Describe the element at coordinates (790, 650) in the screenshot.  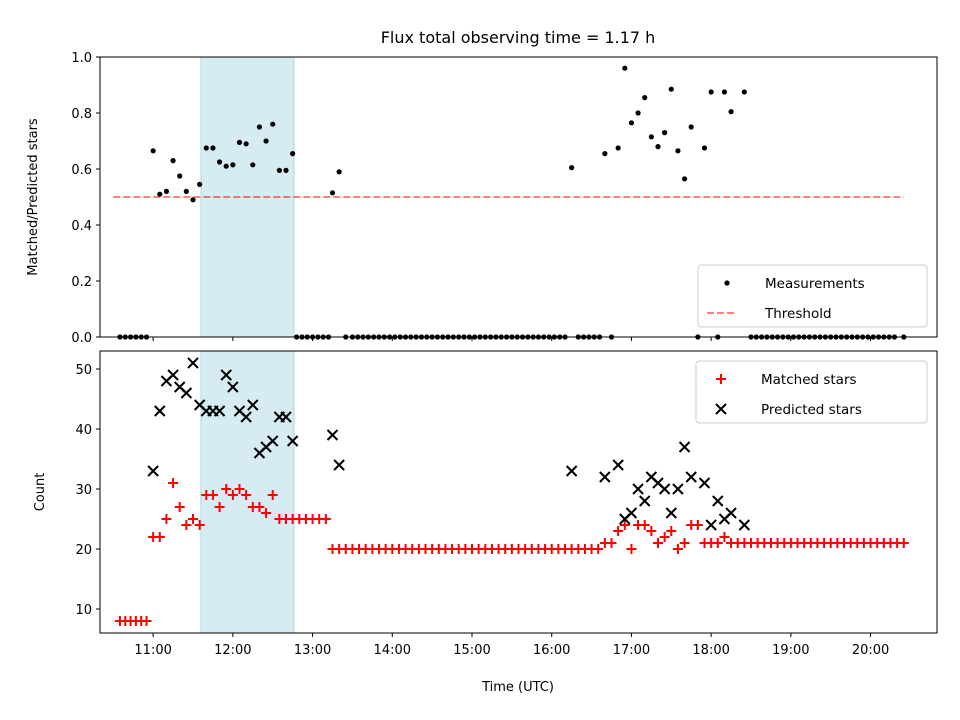
I see `bottom-x-tick-label-8: 19:00` at that location.